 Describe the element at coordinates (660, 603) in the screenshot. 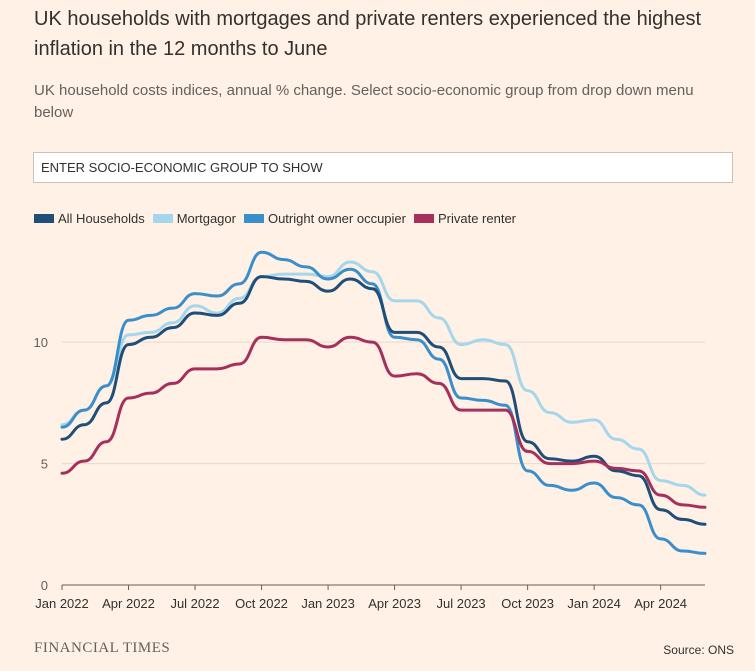

I see `x-tick-label: Apr 2024` at that location.